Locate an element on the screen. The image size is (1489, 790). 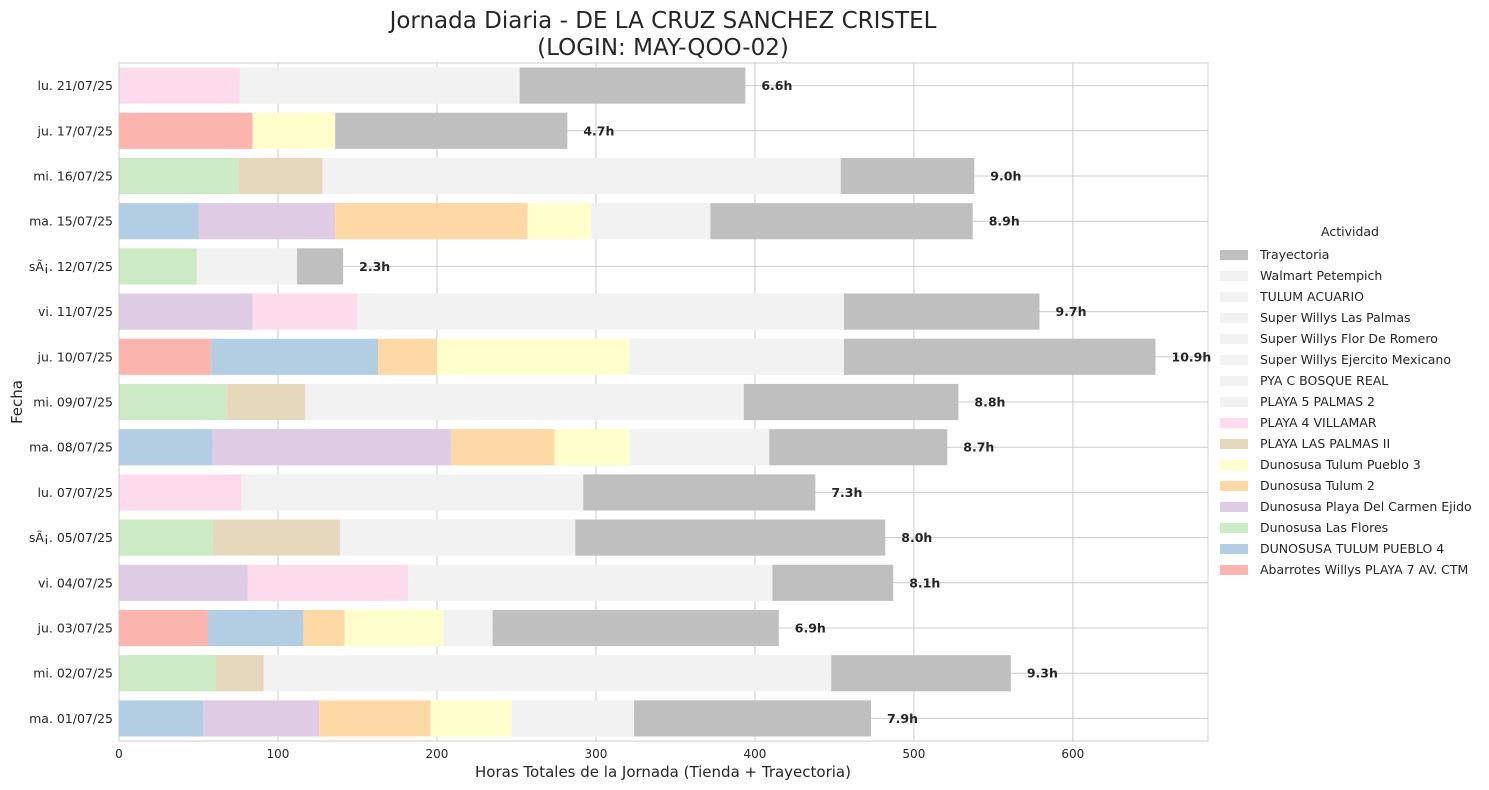
y-tick-label: sÃ¡. 05/07/25 is located at coordinates (71, 537).